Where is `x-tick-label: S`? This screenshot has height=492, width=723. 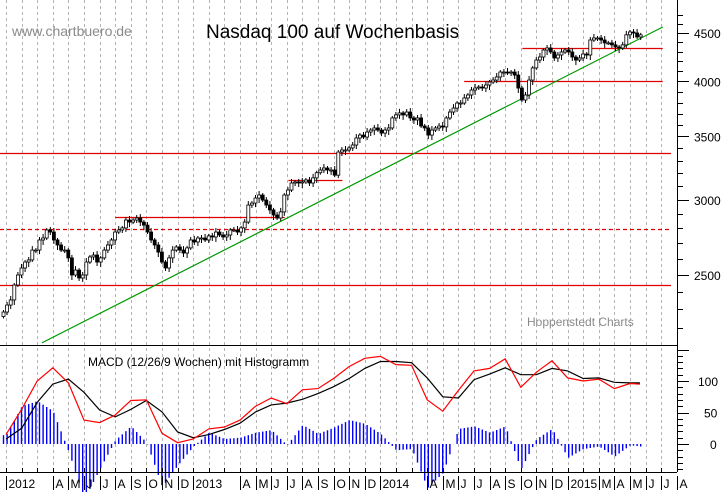
x-tick-label: S is located at coordinates (512, 484).